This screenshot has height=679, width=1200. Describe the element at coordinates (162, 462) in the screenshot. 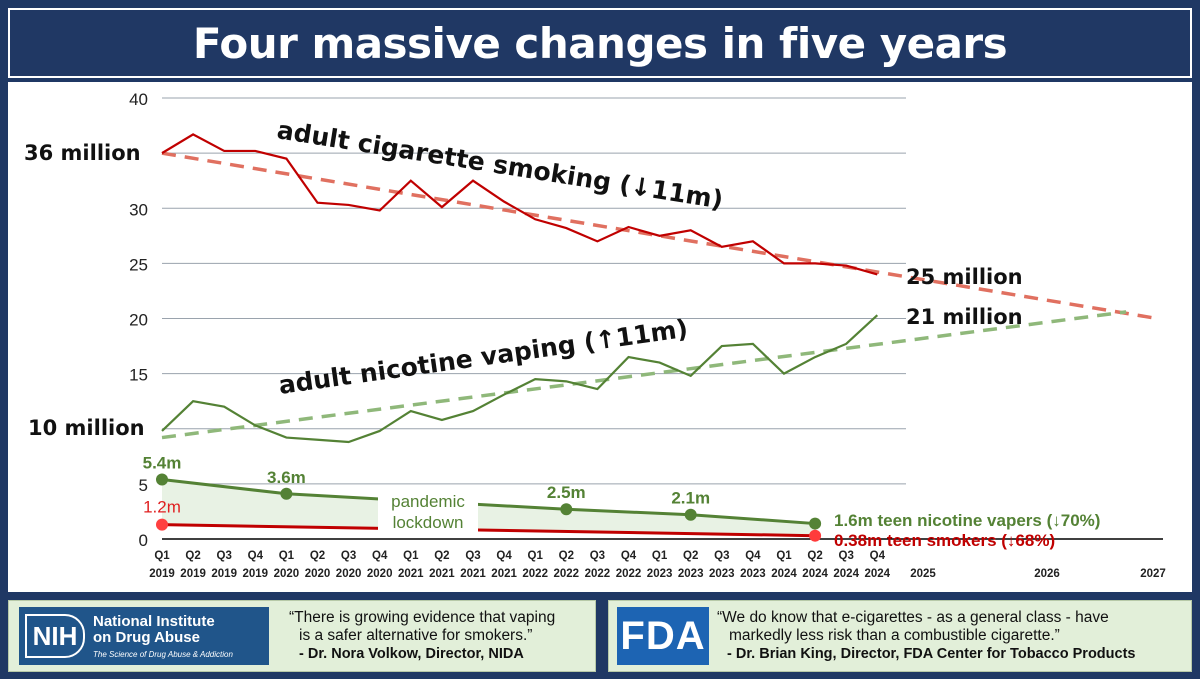

I see `teen-vapers-data-label: 5.4m` at that location.